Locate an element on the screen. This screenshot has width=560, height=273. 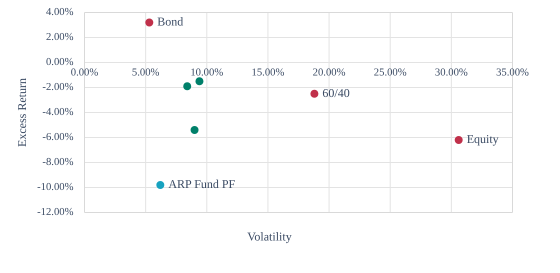
y-tick-label: -10.00% is located at coordinates (55, 187).